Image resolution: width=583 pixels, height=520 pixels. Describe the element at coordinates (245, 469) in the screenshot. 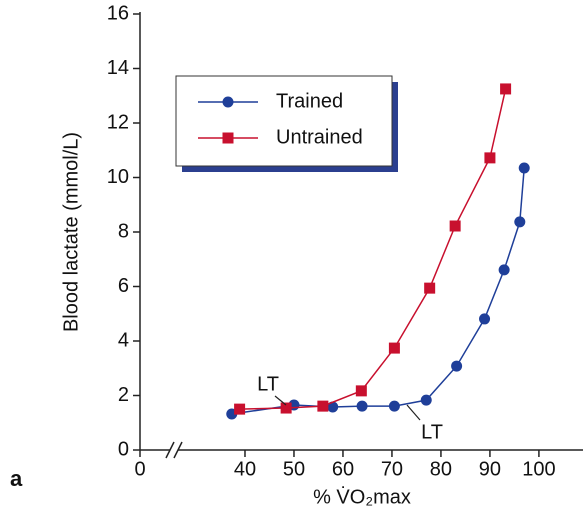

I see `x-tick-label: 40` at that location.